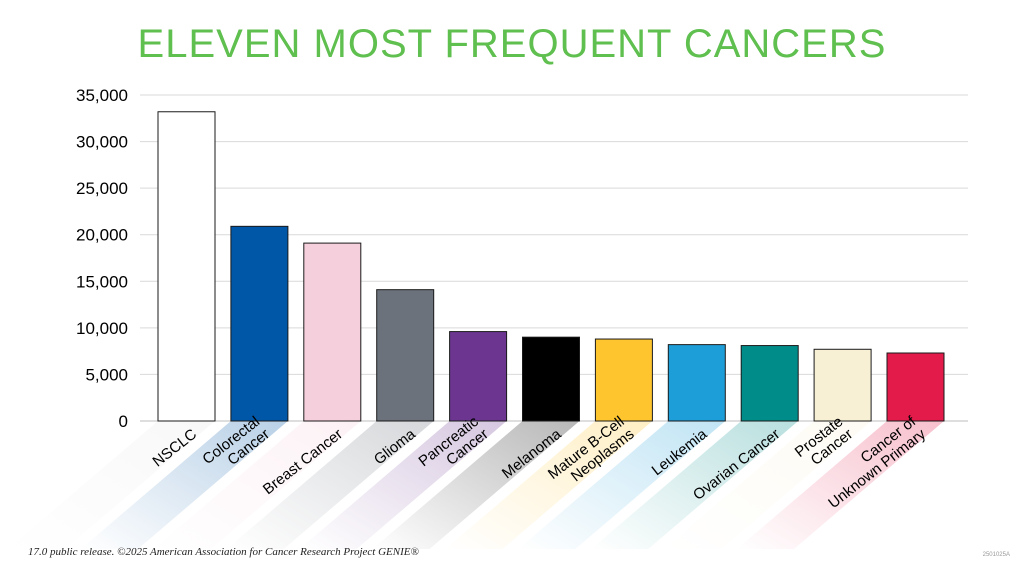 This screenshot has height=576, width=1024. Describe the element at coordinates (102, 95) in the screenshot. I see `y-tick-label: 35,000` at that location.